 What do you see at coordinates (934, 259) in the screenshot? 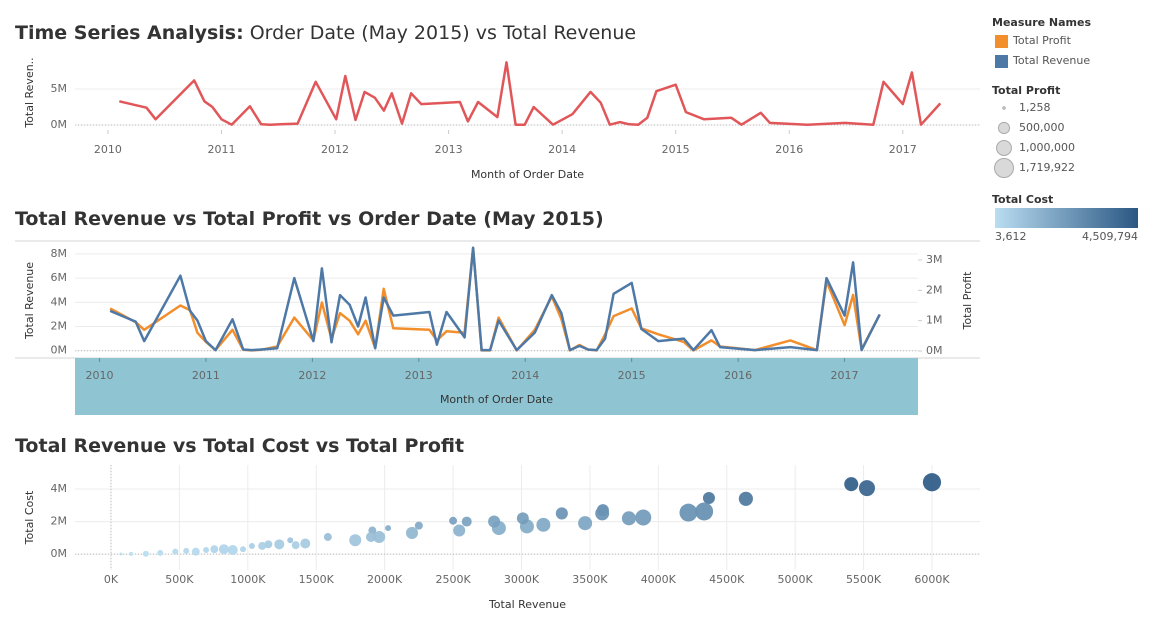
I see `y2-tick-label: 3M` at bounding box center [934, 259].